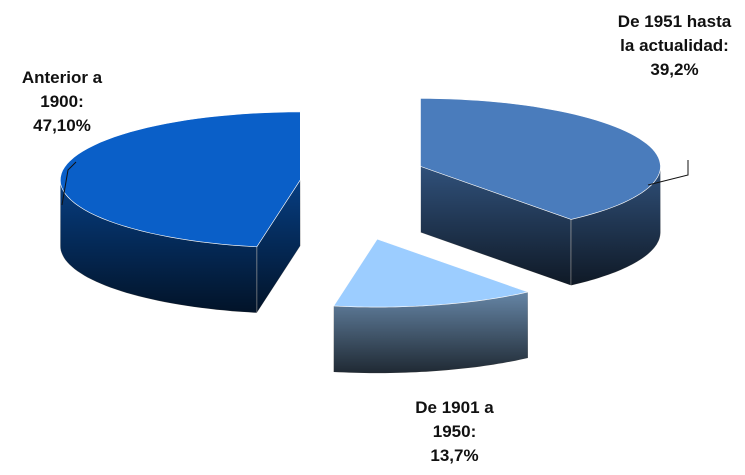  I want to click on category-label: Anterior a 1900:, so click(62, 89).